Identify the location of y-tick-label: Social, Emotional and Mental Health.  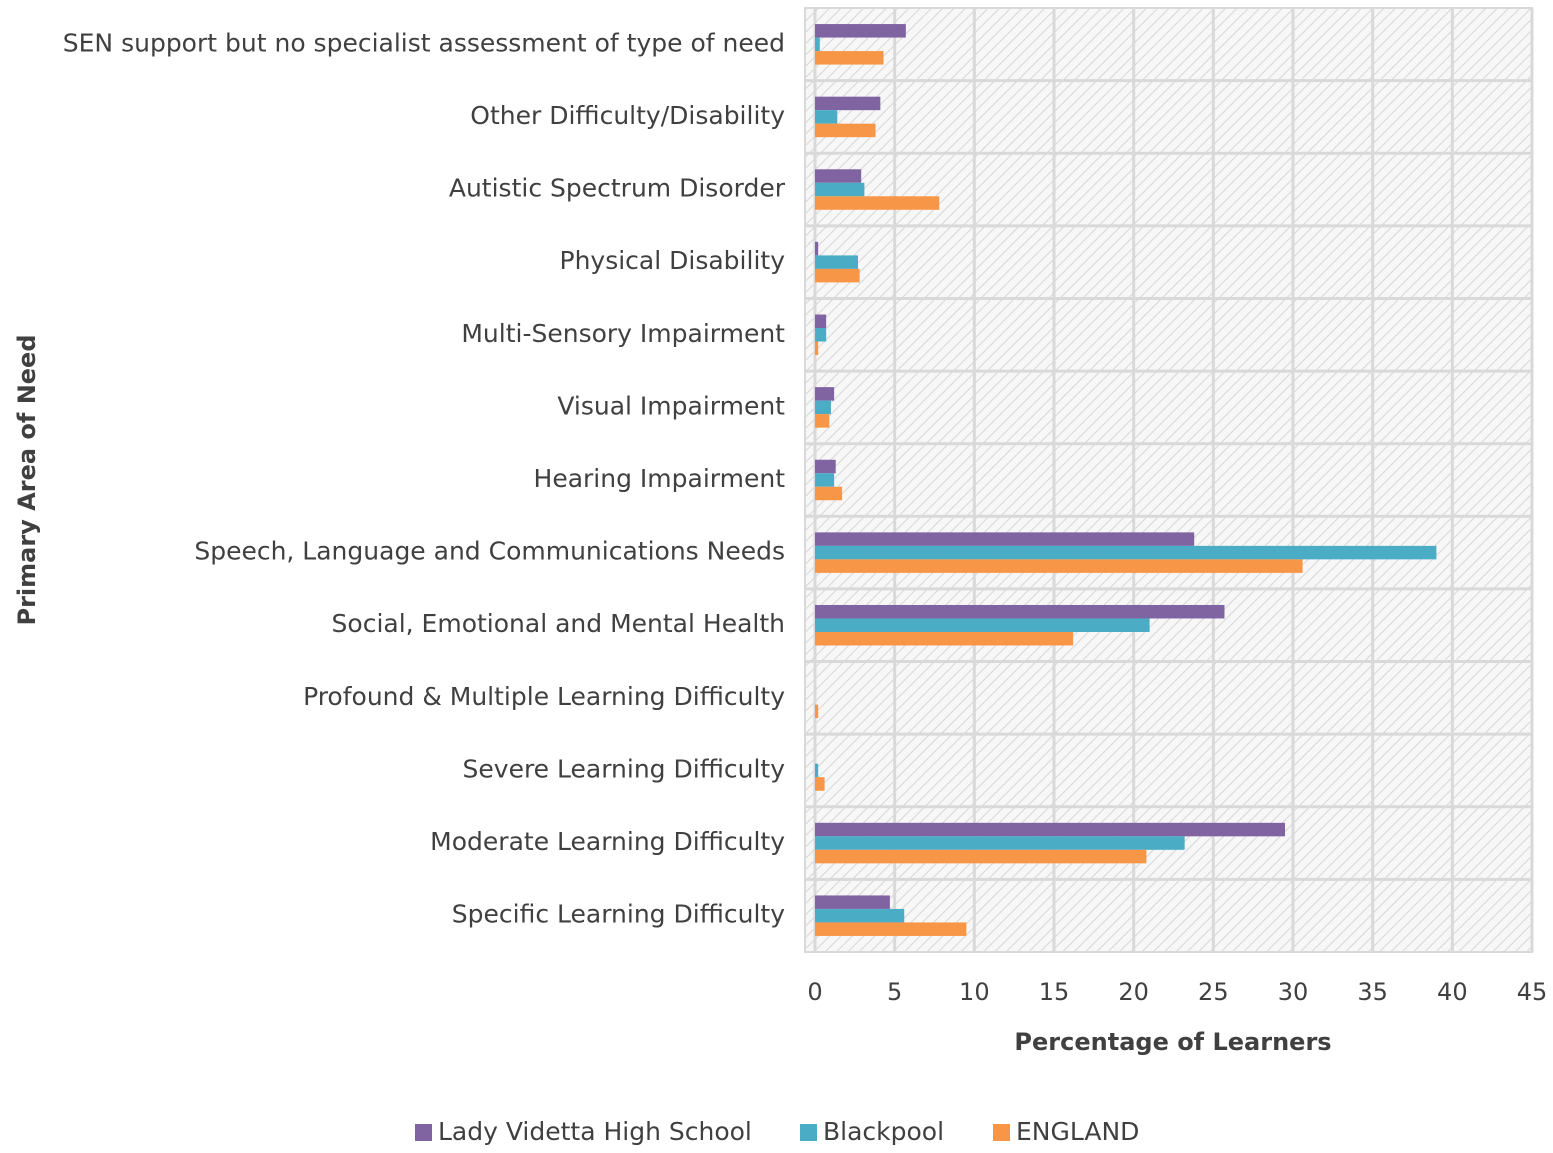
(558, 623).